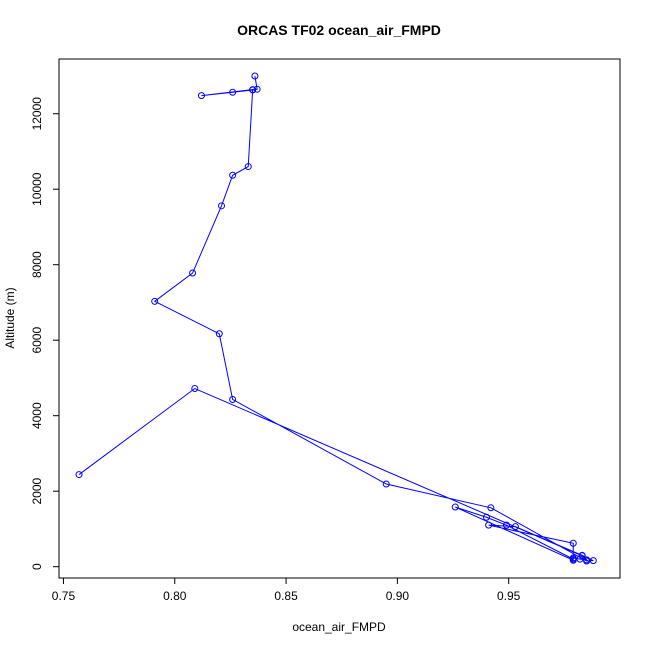  What do you see at coordinates (339, 627) in the screenshot?
I see `x-axis-label: ocean_air_FMPD` at bounding box center [339, 627].